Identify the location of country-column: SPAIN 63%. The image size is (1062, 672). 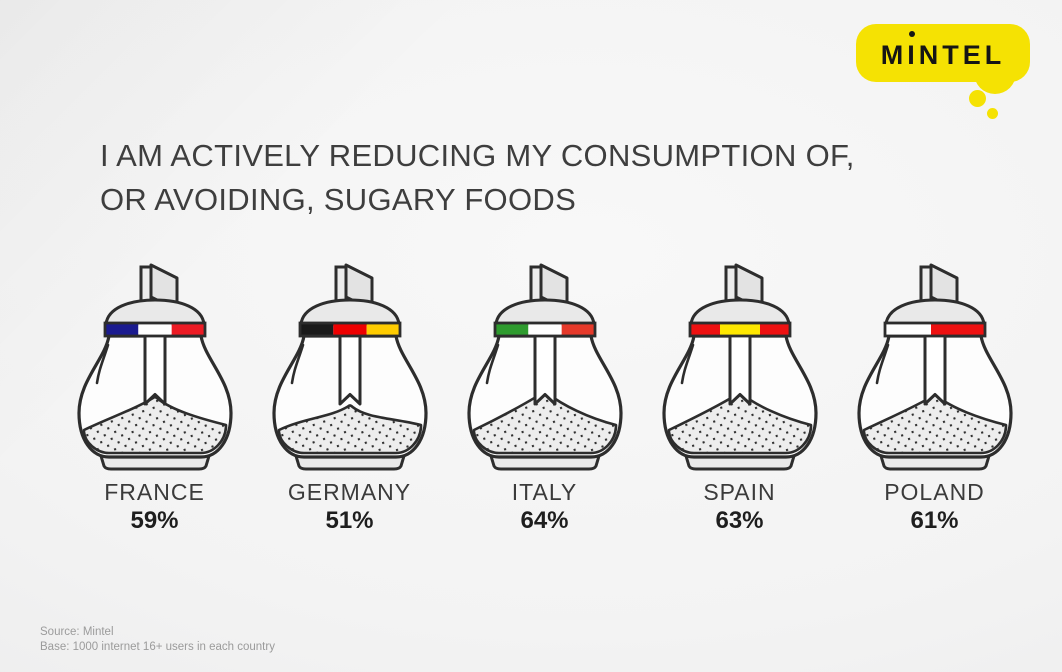
(739, 399).